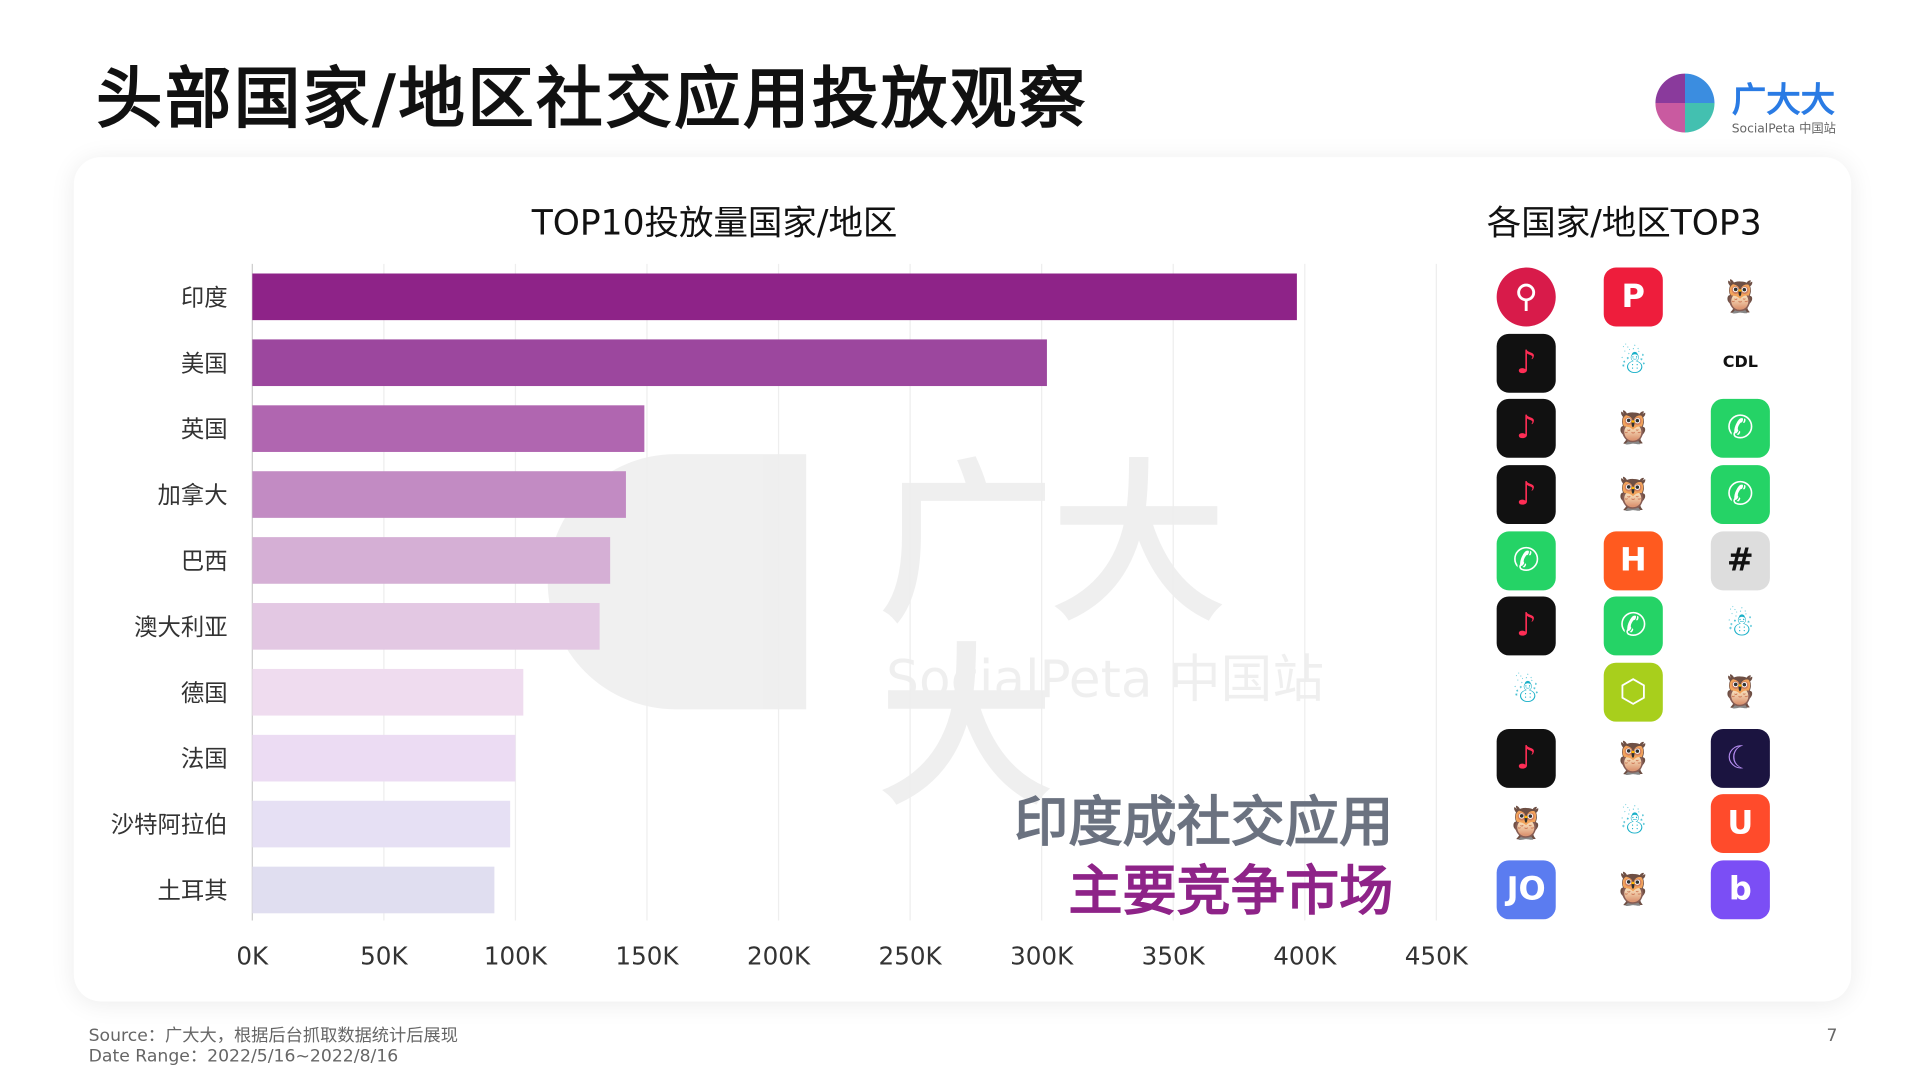 This screenshot has height=1080, width=1920. What do you see at coordinates (1204, 823) in the screenshot?
I see `callout-line1: 印度成社交应用` at bounding box center [1204, 823].